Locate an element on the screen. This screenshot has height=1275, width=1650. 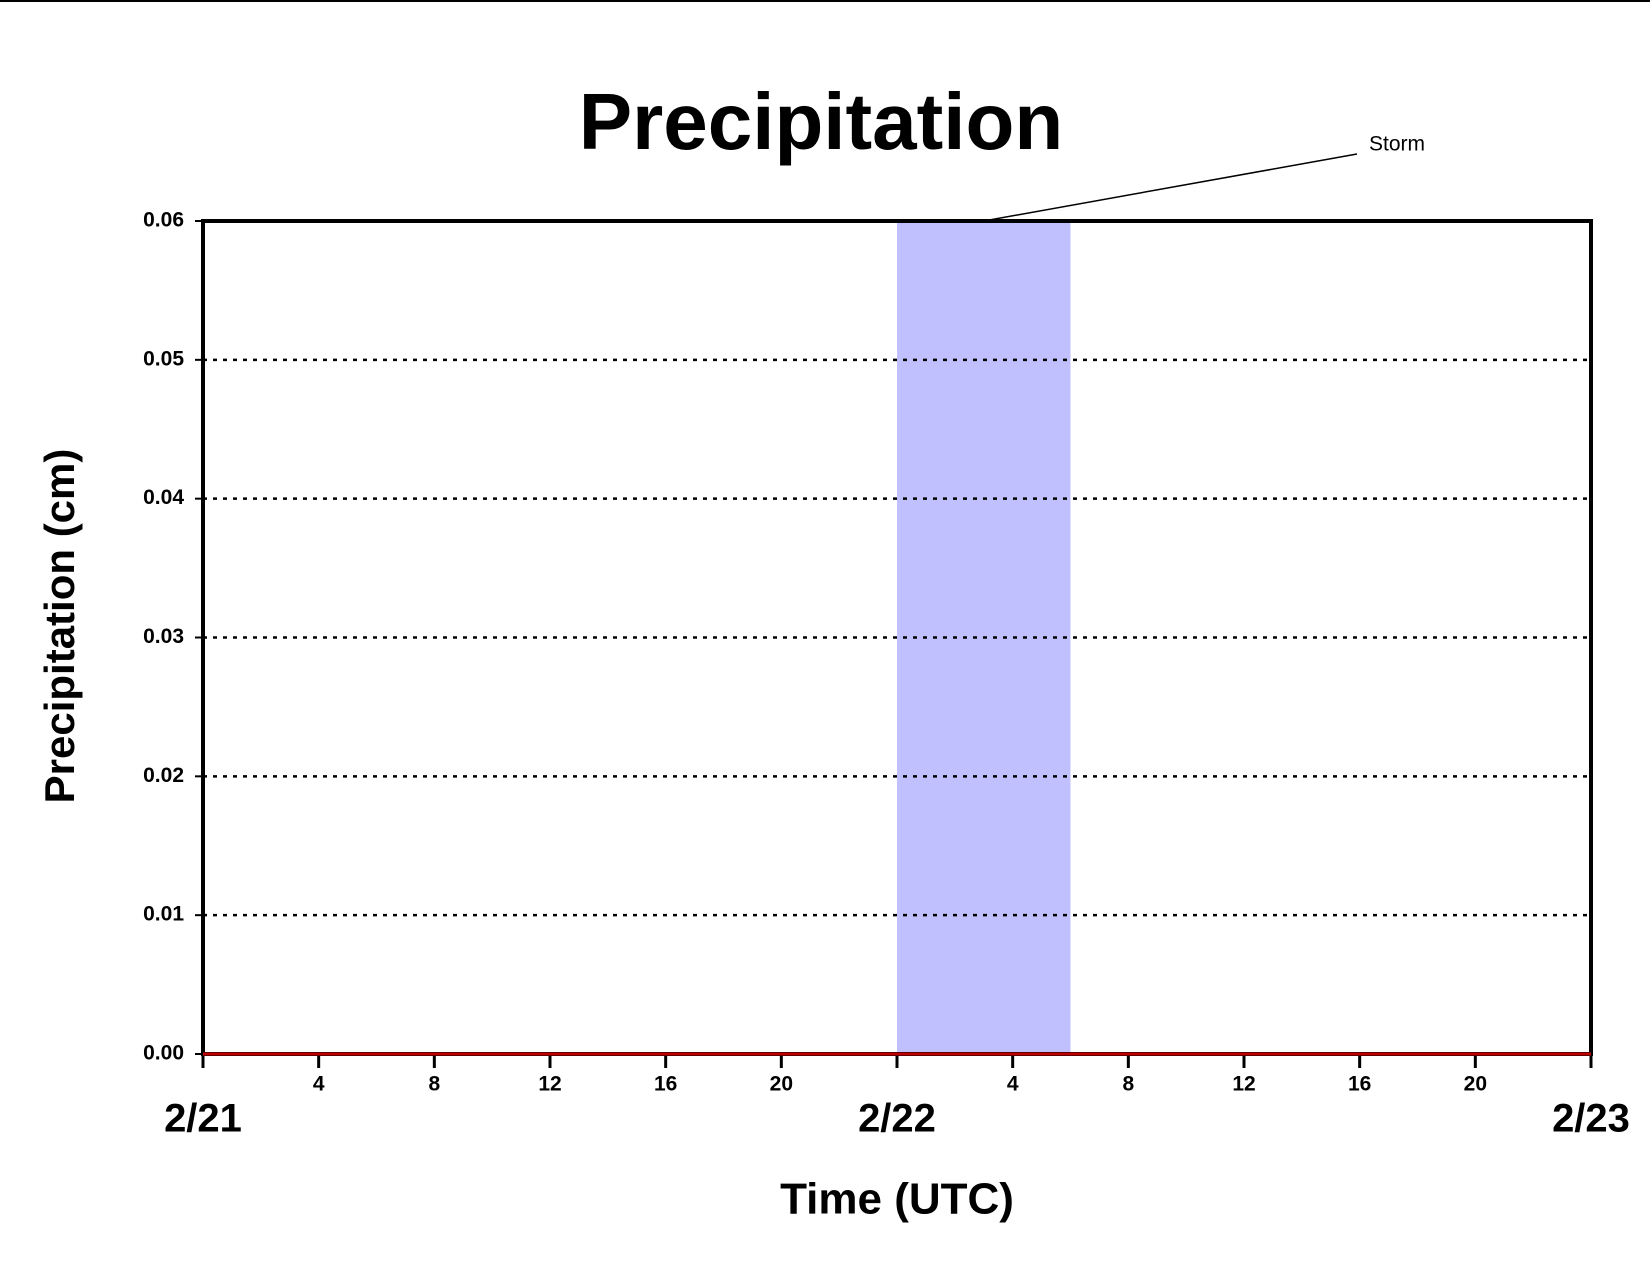
y-tick-label: 0.03 is located at coordinates (163, 636).